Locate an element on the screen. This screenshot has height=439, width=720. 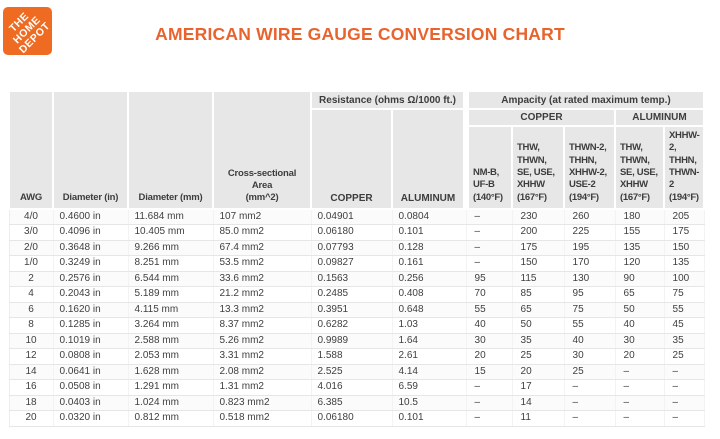
cell: 3.31 mm2 is located at coordinates (262, 356).